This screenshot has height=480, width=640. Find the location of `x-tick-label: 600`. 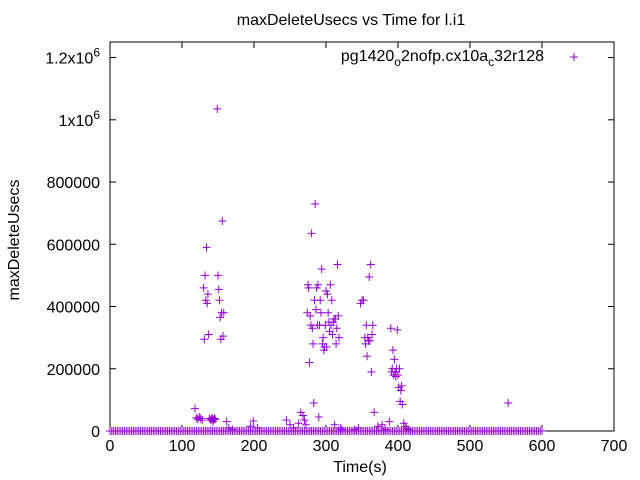

x-tick-label: 600 is located at coordinates (542, 446).